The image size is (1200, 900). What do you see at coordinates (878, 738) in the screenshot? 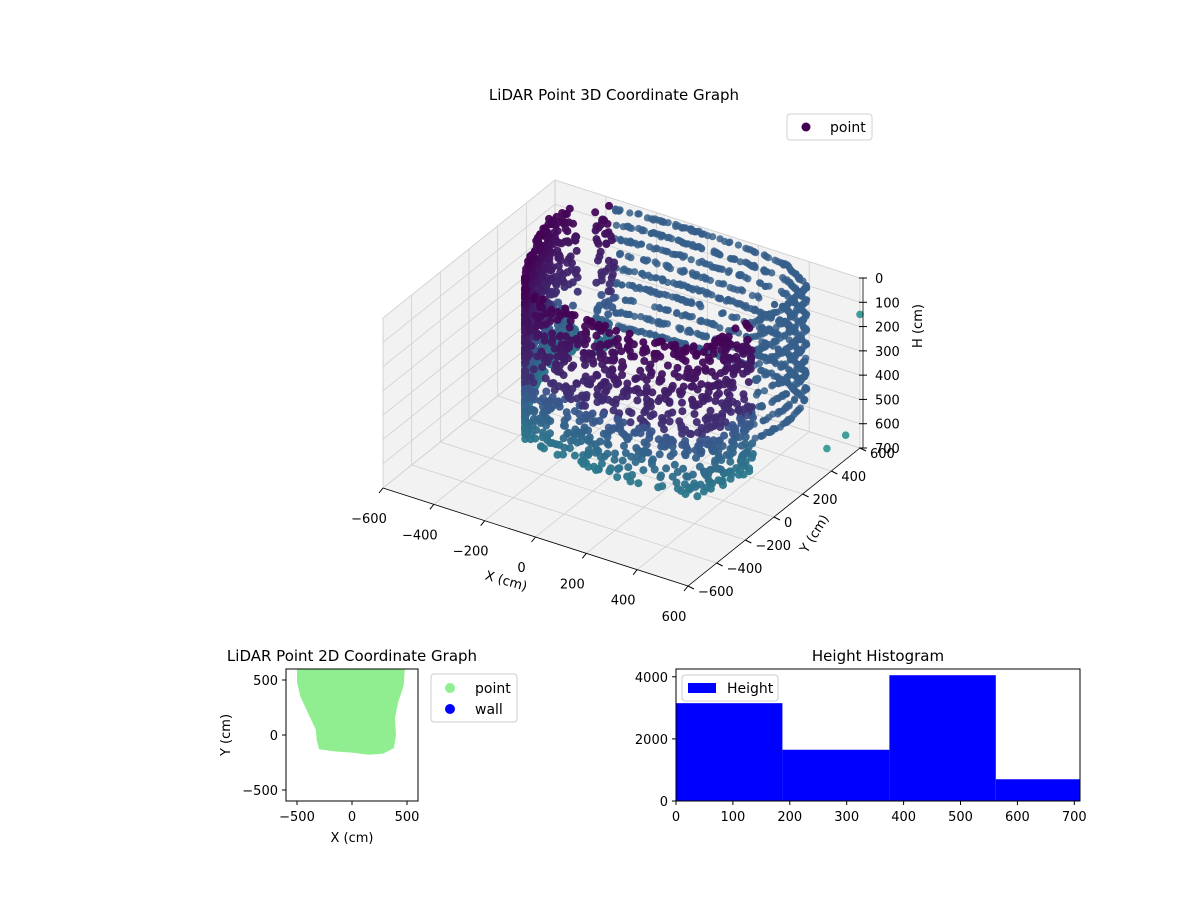
I see `histogram-bars` at bounding box center [878, 738].